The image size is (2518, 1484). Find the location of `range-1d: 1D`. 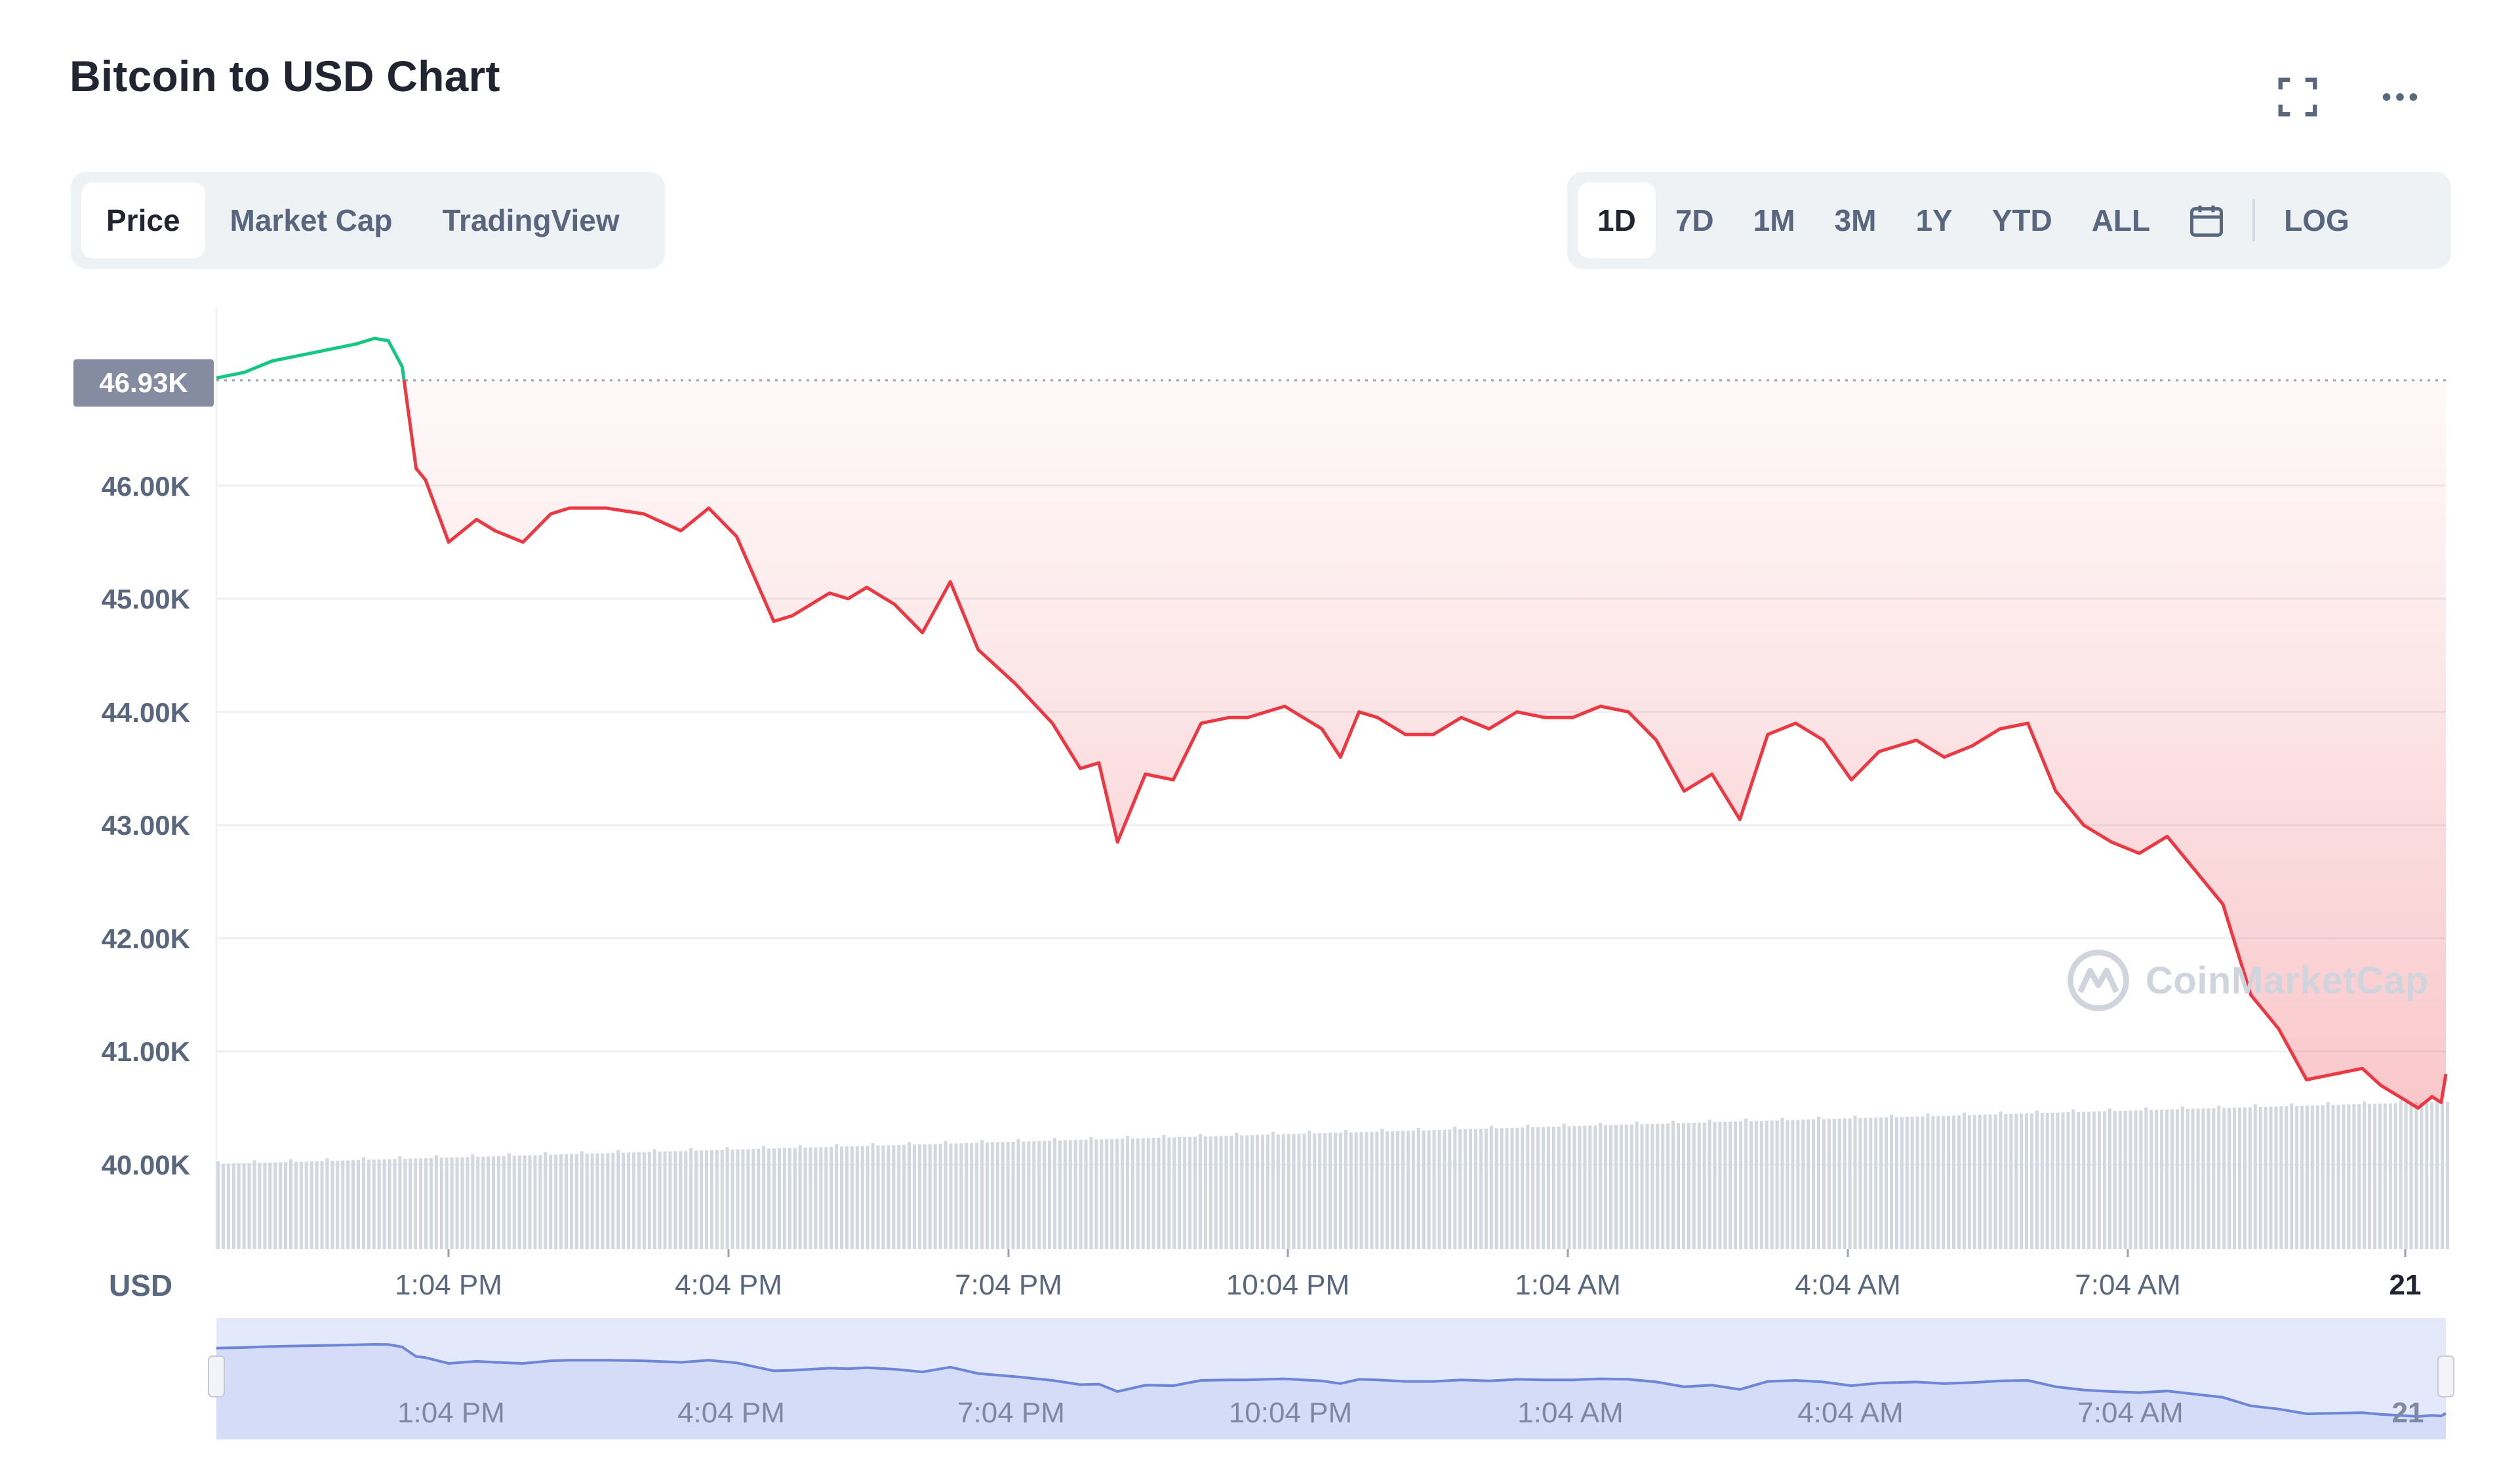

range-1d: 1D is located at coordinates (1617, 220).